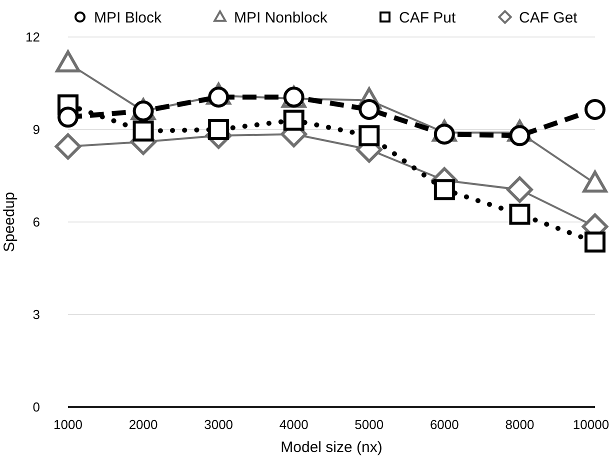 Image resolution: width=613 pixels, height=460 pixels. I want to click on y-tick-label: 12, so click(33, 37).